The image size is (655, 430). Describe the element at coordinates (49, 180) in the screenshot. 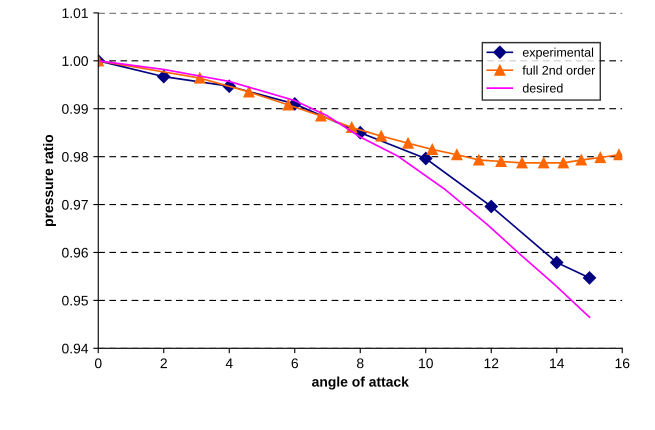

I see `y-axis-title: pressure ratio` at that location.